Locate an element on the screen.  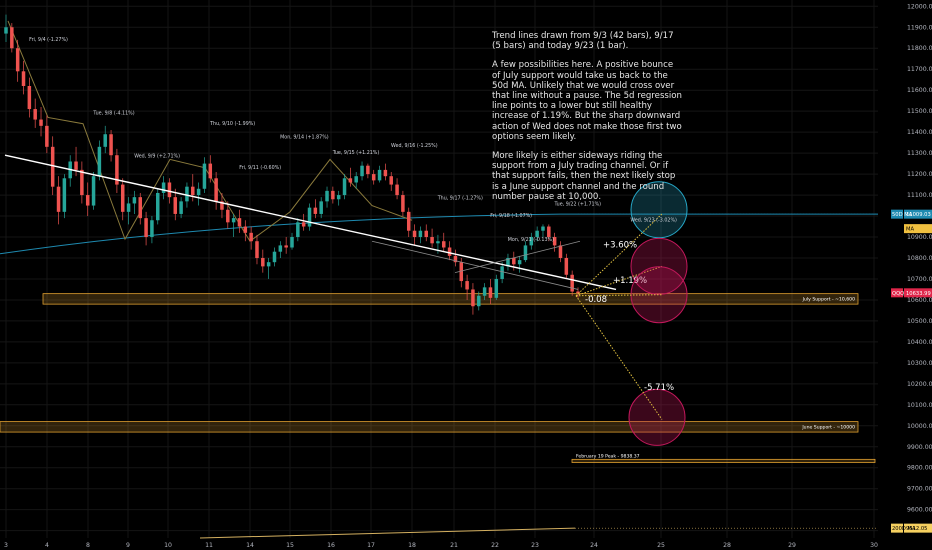
y-tick-label: 11600.00 is located at coordinates (919, 90).